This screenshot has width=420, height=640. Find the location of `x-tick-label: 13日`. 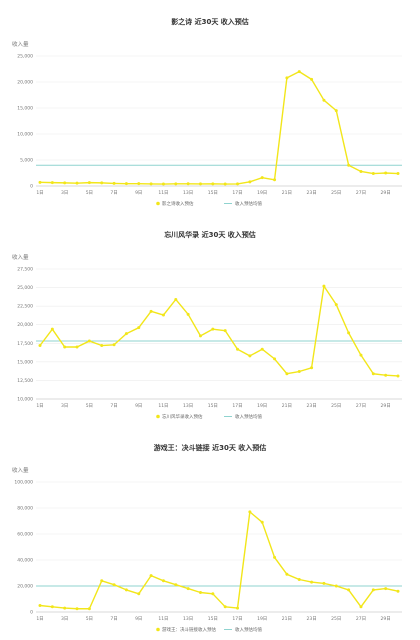

x-tick-label: 13日 is located at coordinates (188, 406).